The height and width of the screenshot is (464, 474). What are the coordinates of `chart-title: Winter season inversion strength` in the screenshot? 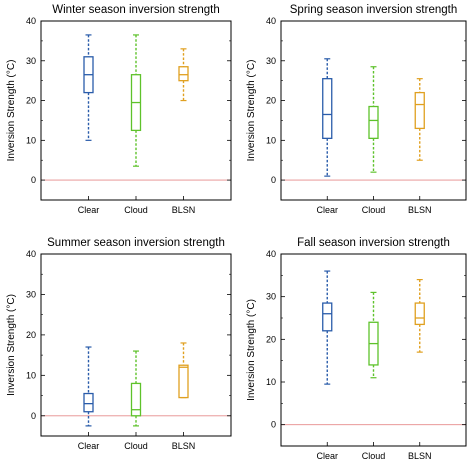 It's located at (135, 10).